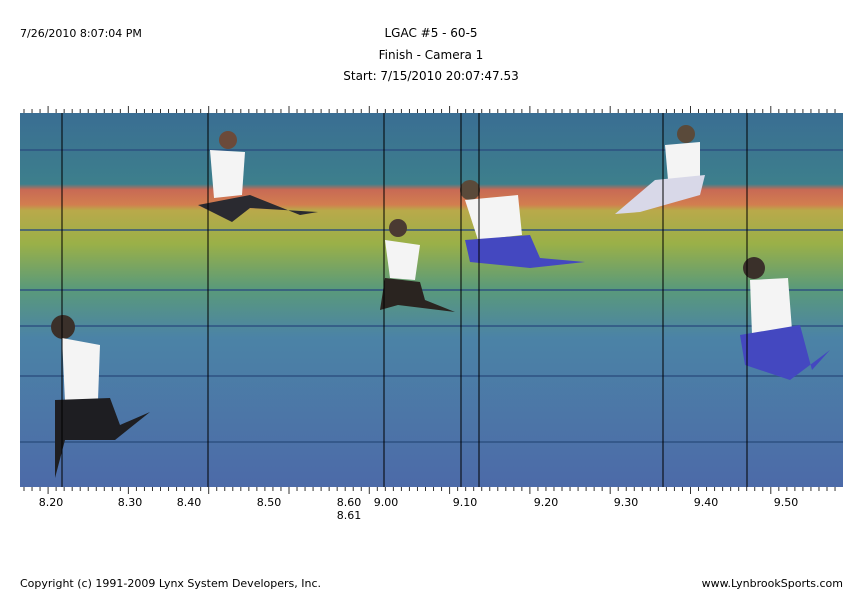 The width and height of the screenshot is (863, 612). I want to click on time-label: 8.30, so click(130, 502).